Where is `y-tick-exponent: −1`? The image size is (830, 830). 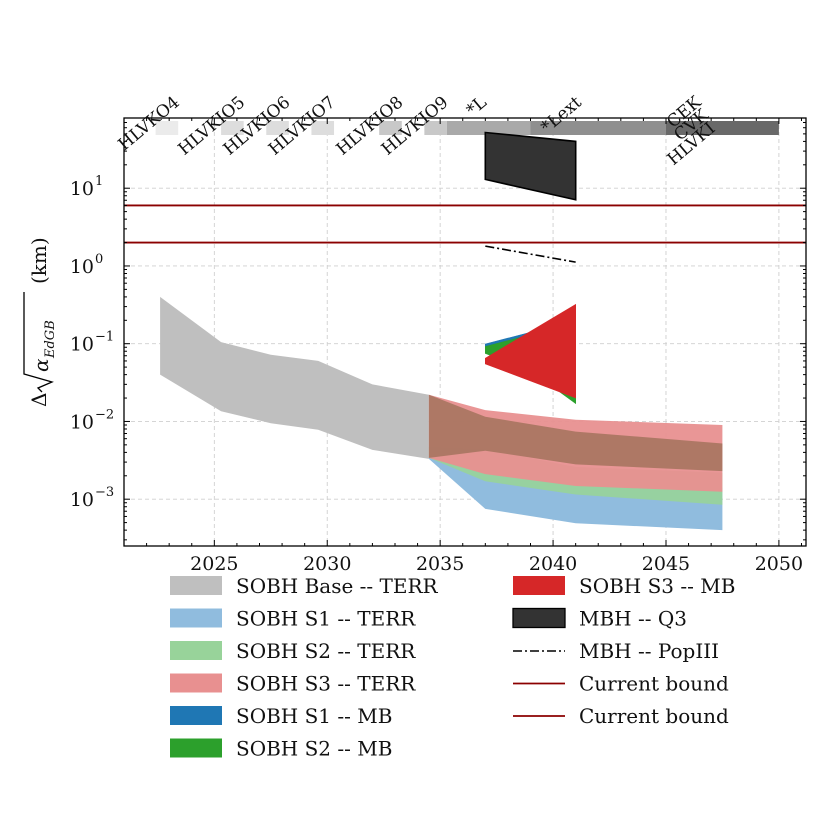 y-tick-exponent: −1 is located at coordinates (104, 337).